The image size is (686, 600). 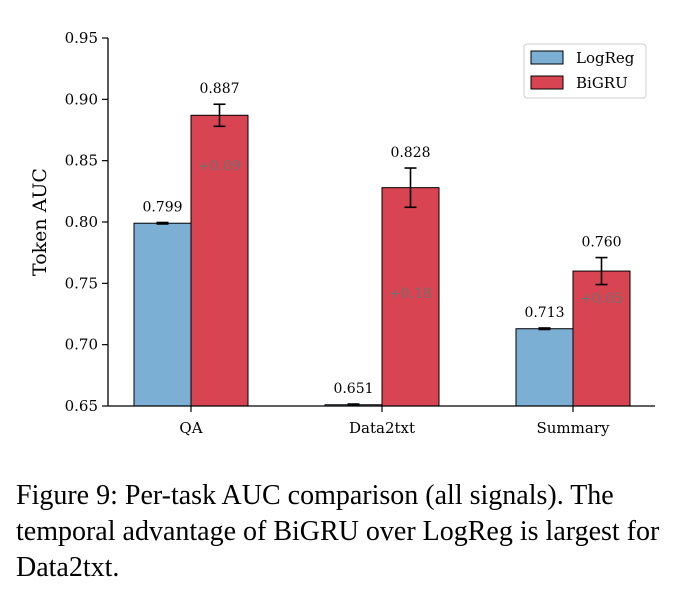 I want to click on legend-swatch-logreg, so click(x=547, y=57).